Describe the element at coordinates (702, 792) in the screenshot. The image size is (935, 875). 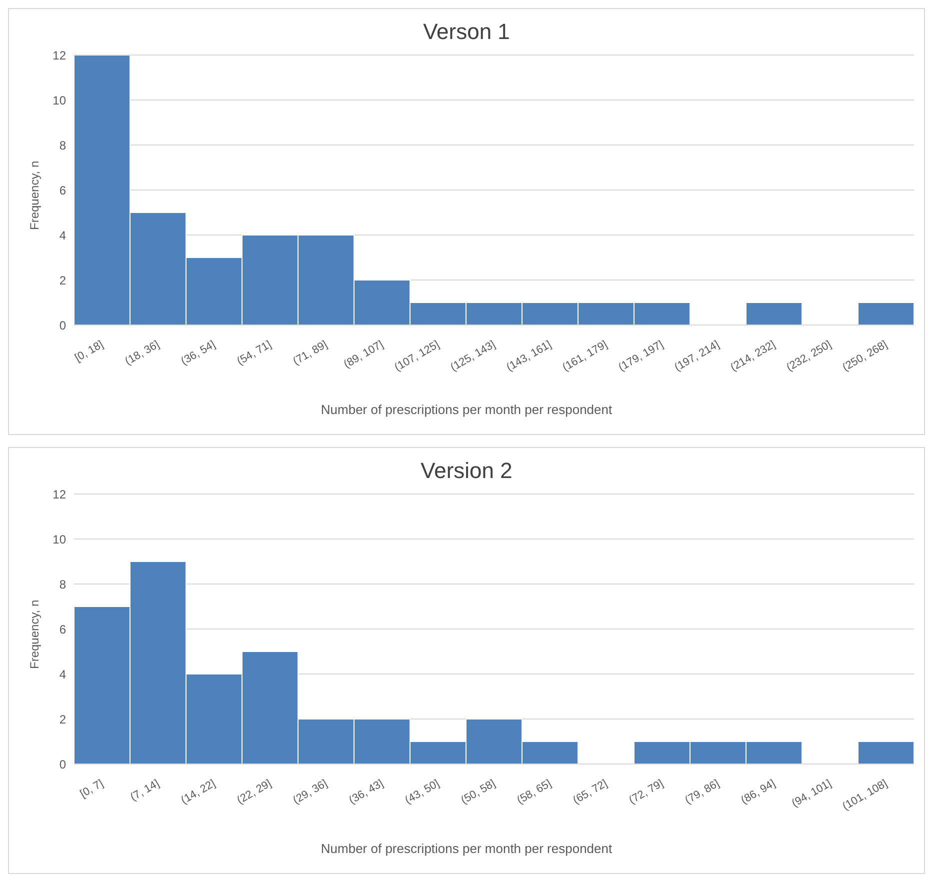
I see `x-tick-label: (79, 86]` at that location.